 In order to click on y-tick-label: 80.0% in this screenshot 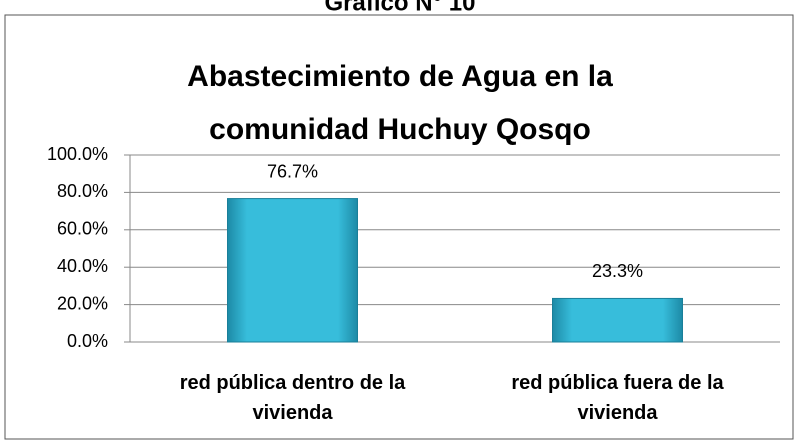, I will do `click(82, 191)`.